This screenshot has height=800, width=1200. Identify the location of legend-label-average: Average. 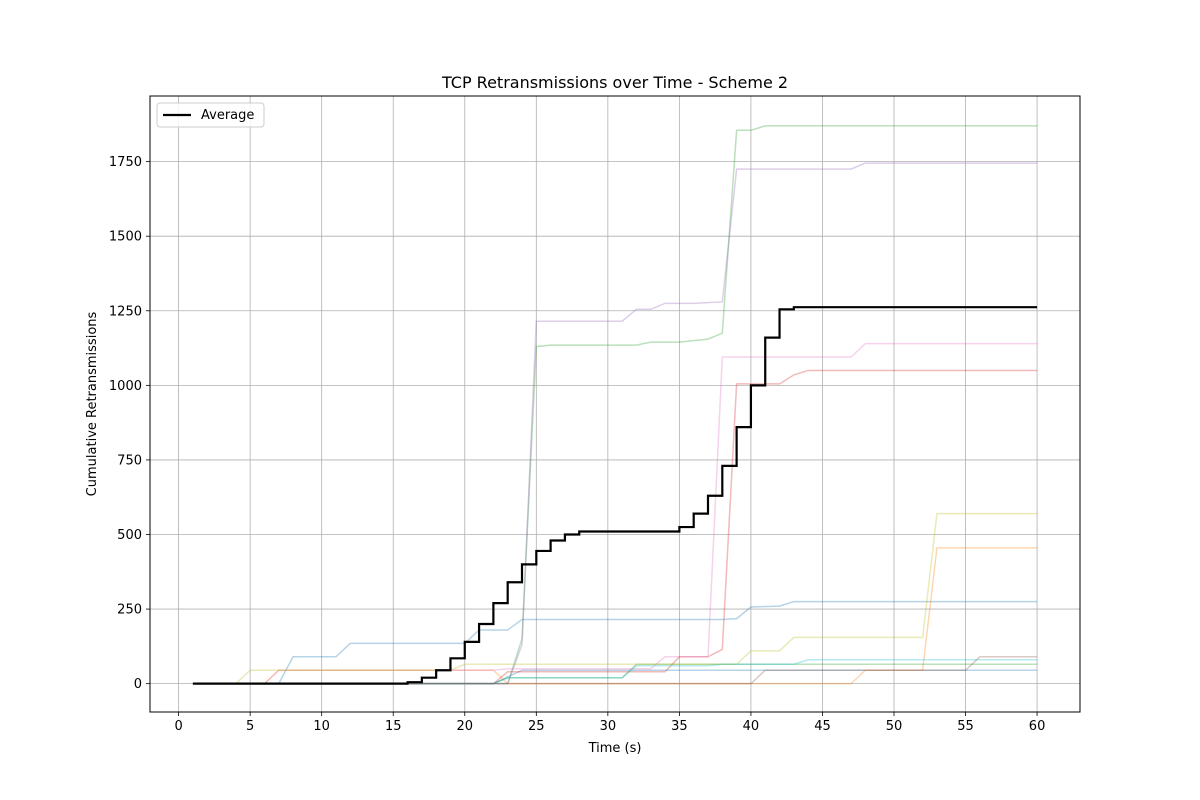
(227, 115).